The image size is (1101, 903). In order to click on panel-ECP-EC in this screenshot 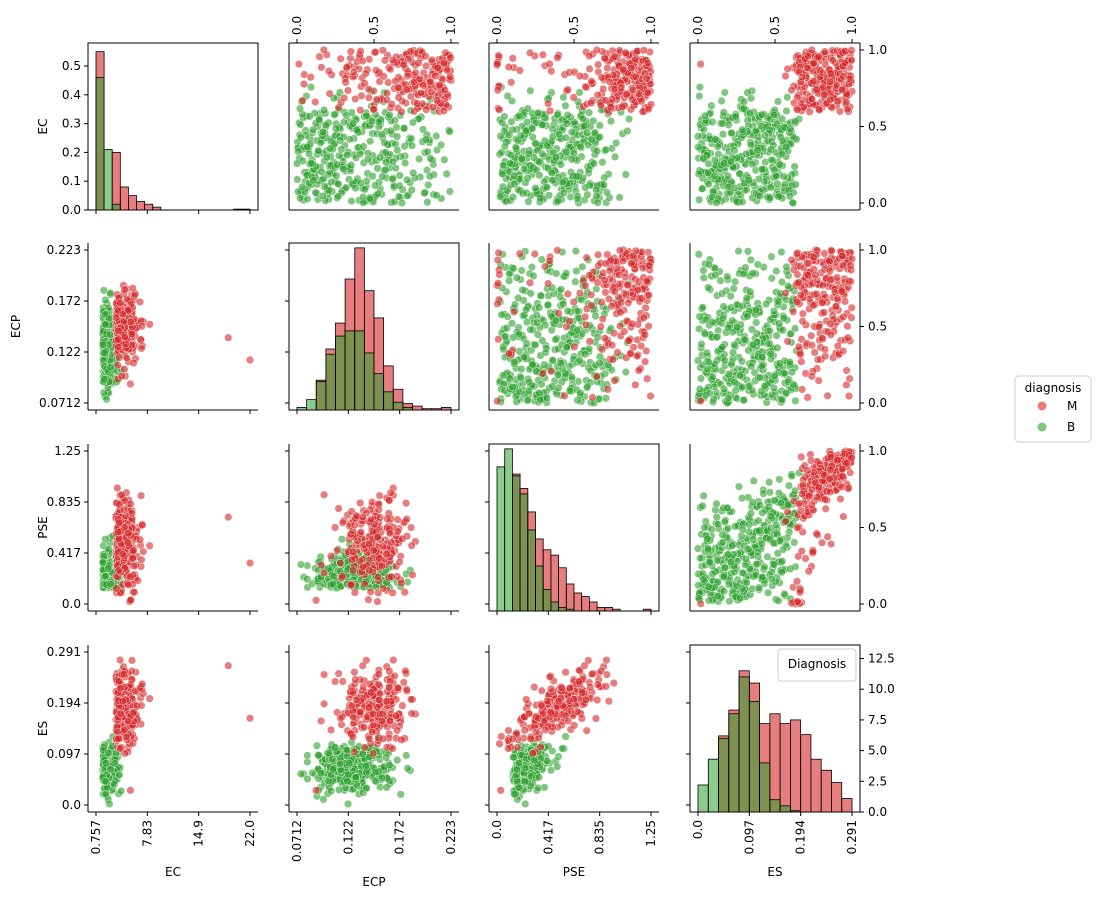, I will do `click(173, 326)`.